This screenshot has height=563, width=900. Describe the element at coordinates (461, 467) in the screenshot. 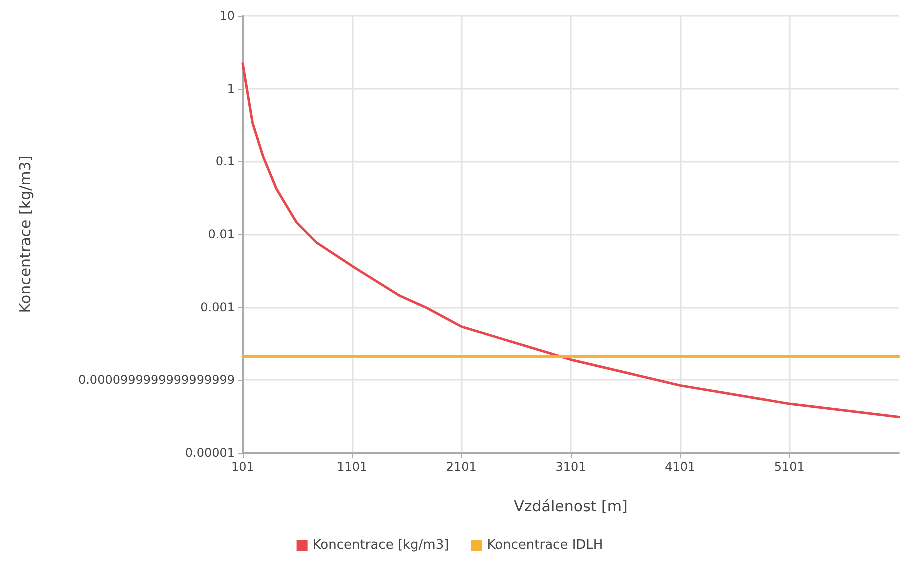

I see `x-tick-label: 2101` at that location.